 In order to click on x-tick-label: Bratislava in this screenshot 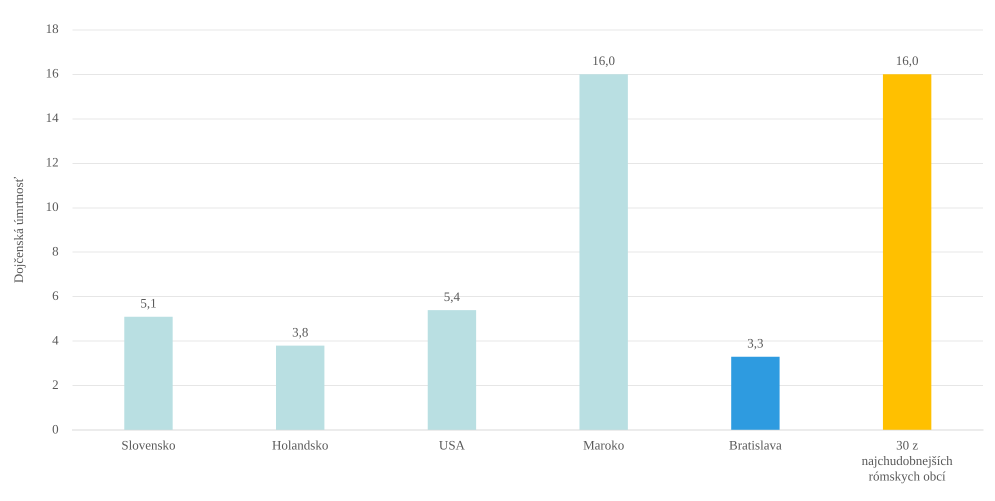, I will do `click(755, 444)`.